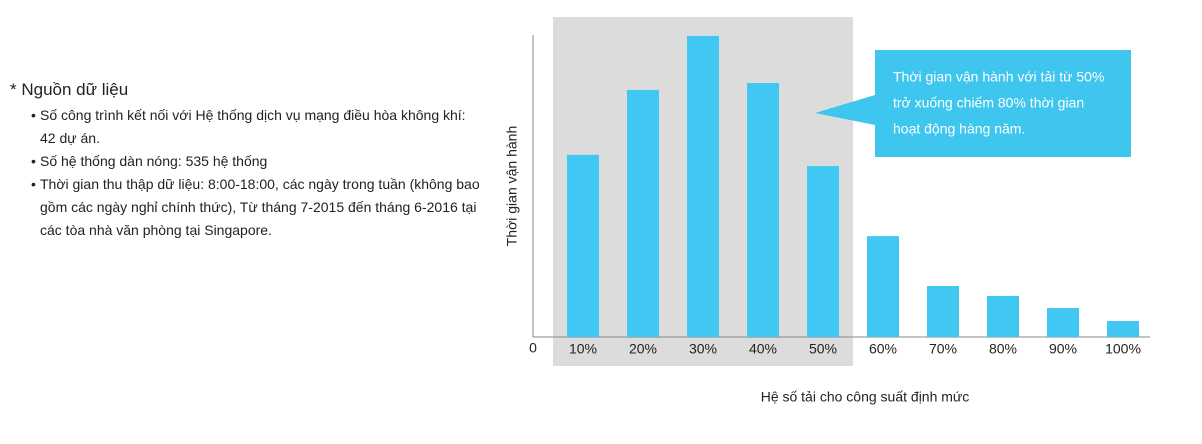 This screenshot has width=1202, height=444. I want to click on x-tick-label: 80%, so click(1003, 349).